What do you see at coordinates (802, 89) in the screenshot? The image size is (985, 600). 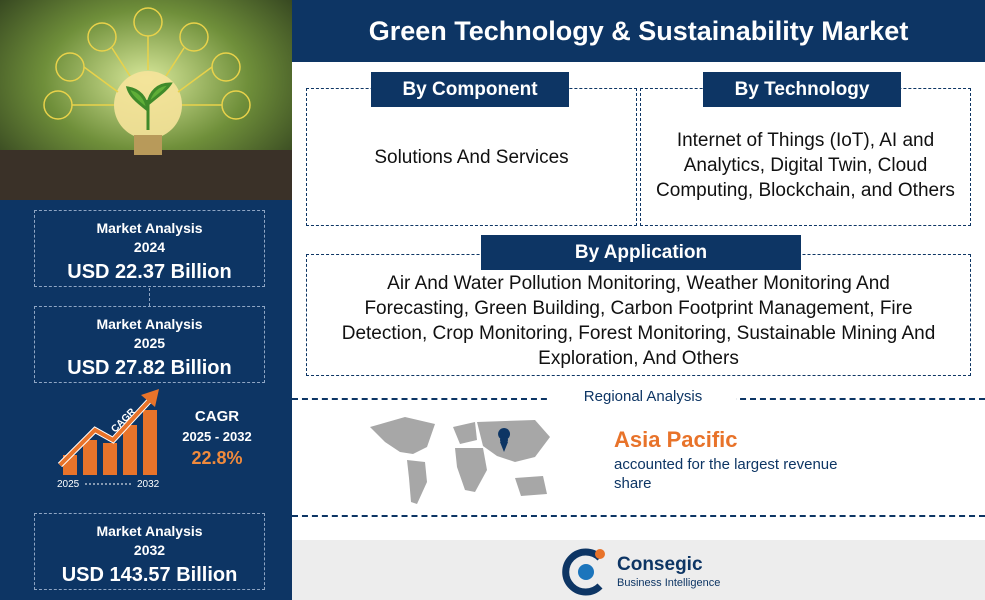 I see `segment-heading: By Technology` at bounding box center [802, 89].